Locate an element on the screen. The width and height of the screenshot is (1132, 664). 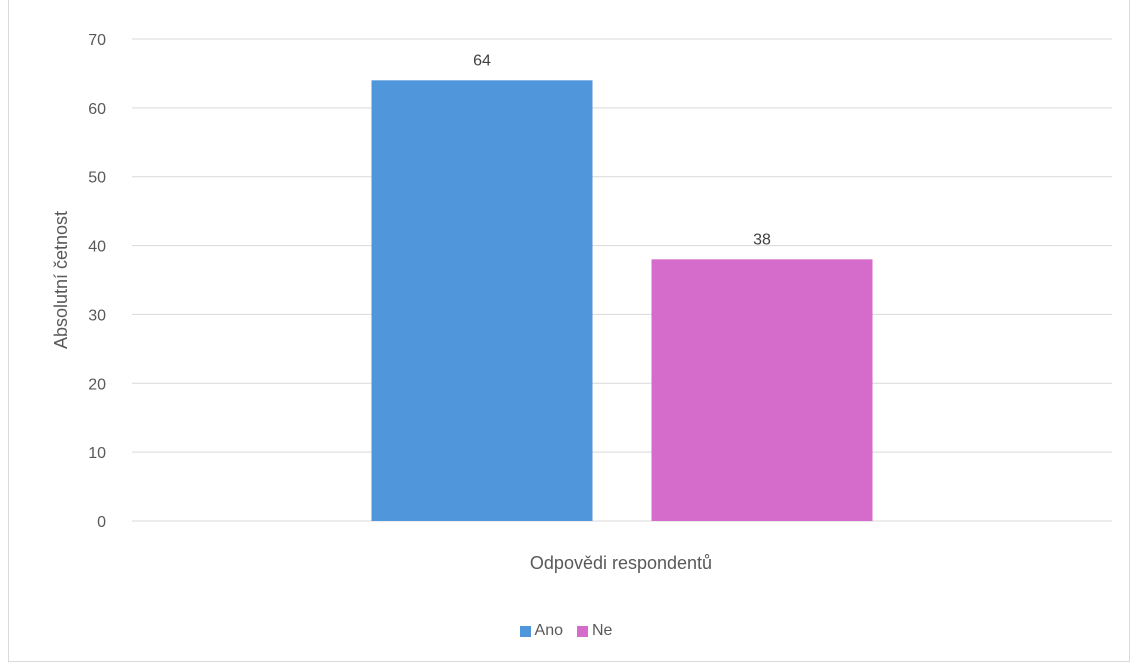
y-tick-label: 50 is located at coordinates (97, 178).